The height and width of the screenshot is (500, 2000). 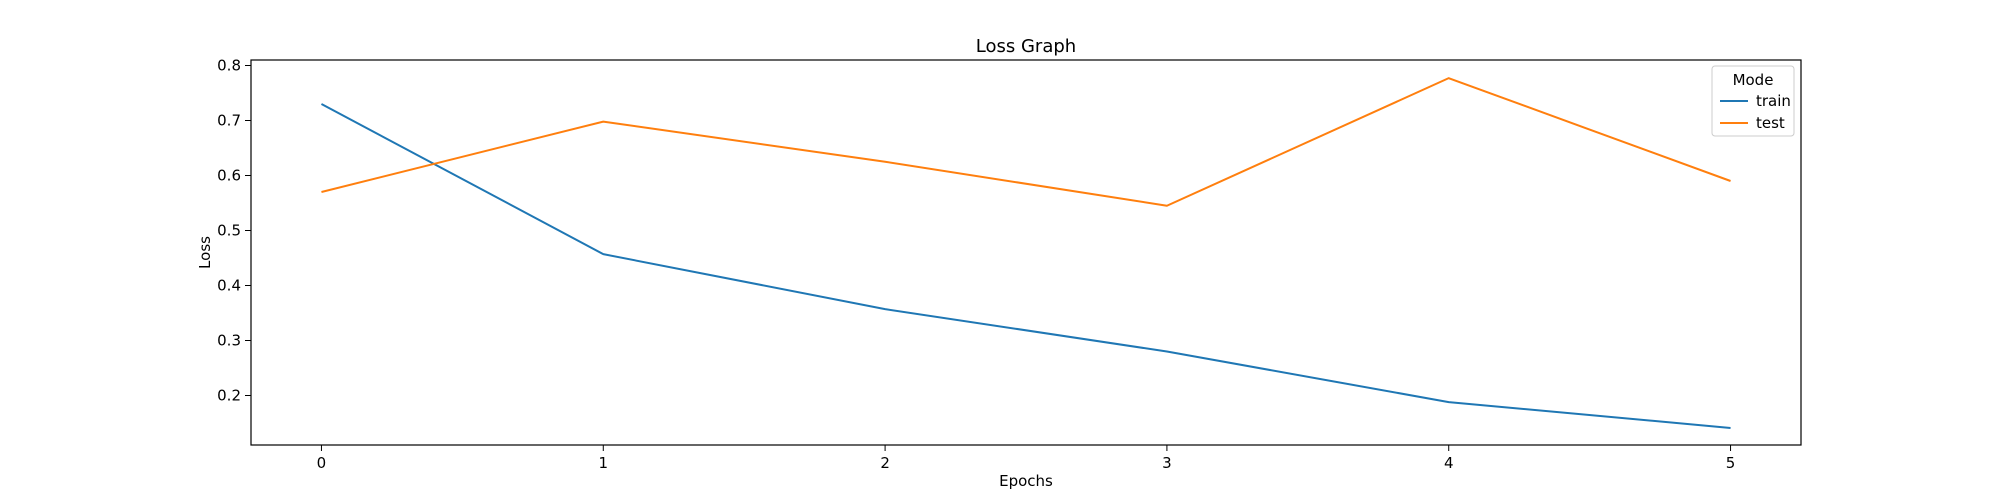 I want to click on x-tick-label: 2, so click(x=885, y=463).